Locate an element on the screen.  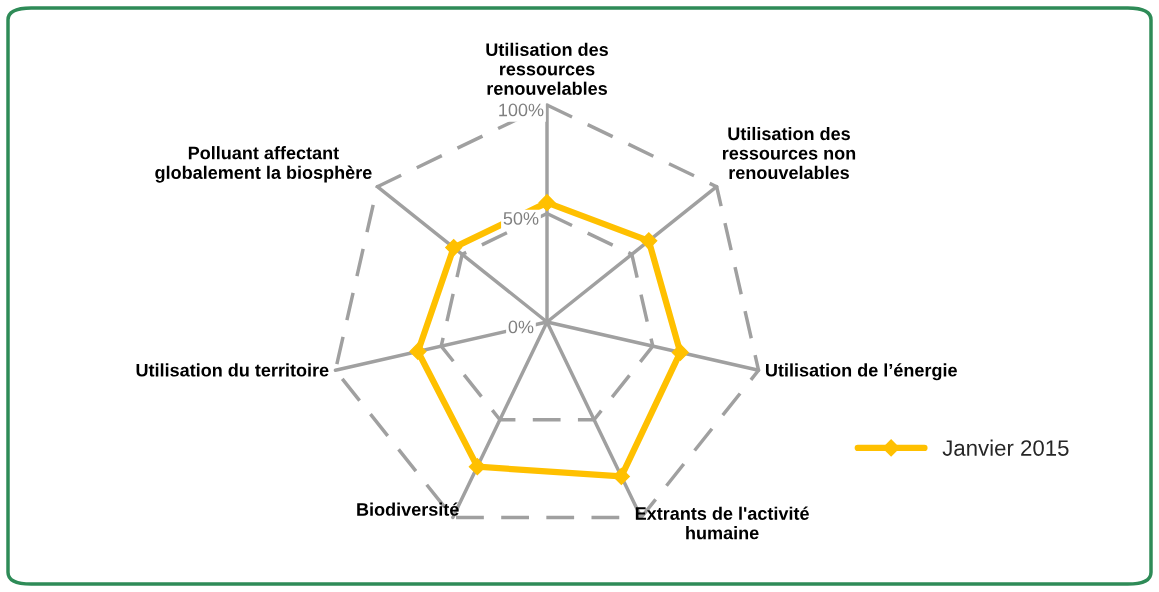
spoke-label: Extrants de l'activité humaine is located at coordinates (722, 523).